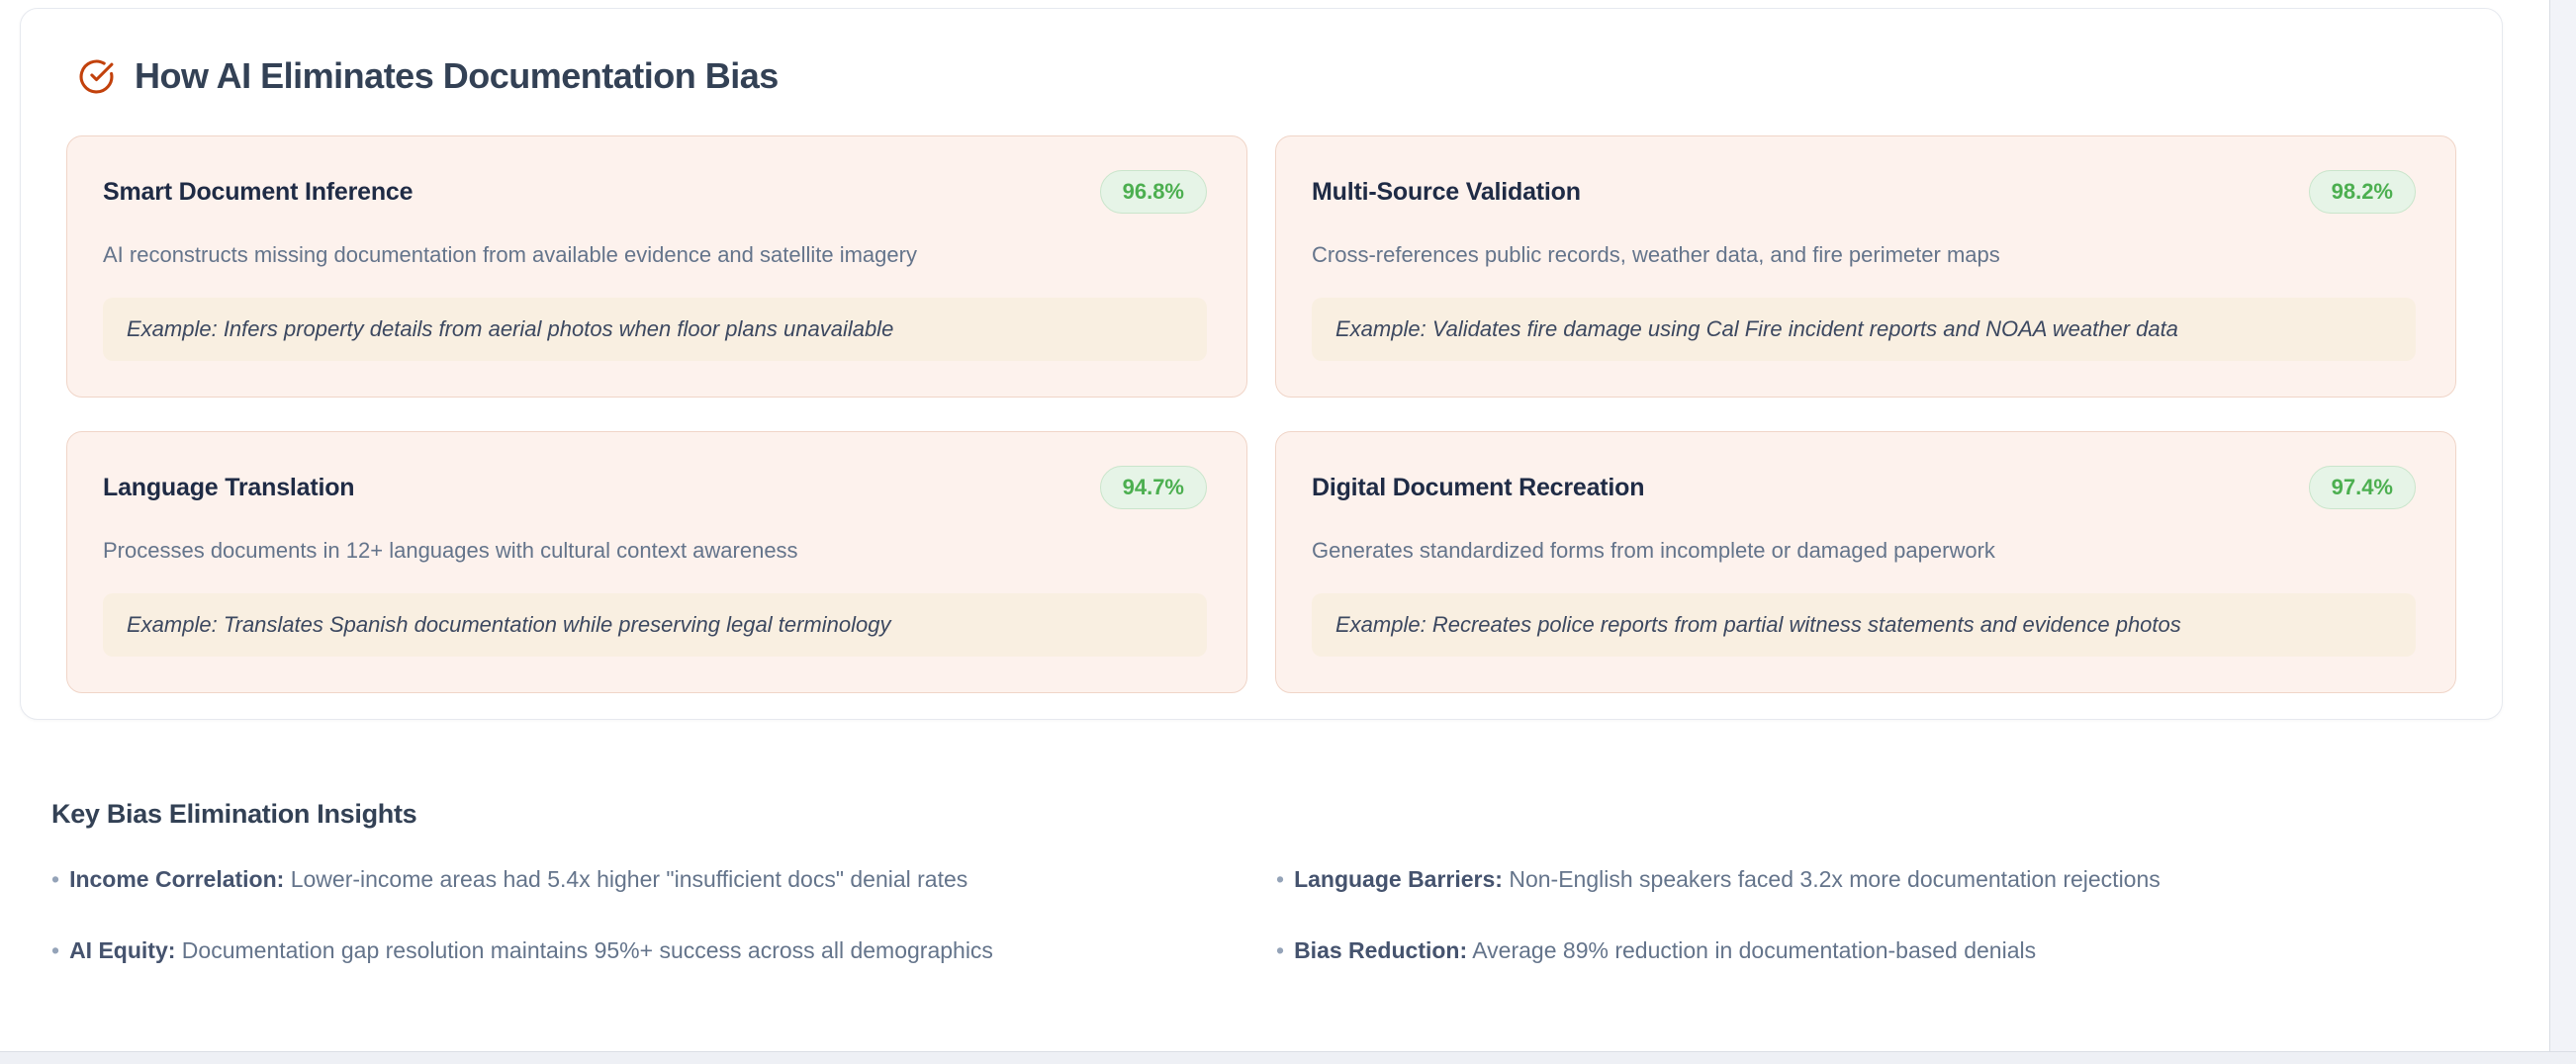 Image resolution: width=2576 pixels, height=1064 pixels. Describe the element at coordinates (229, 488) in the screenshot. I see `method-name: Language Translation` at that location.